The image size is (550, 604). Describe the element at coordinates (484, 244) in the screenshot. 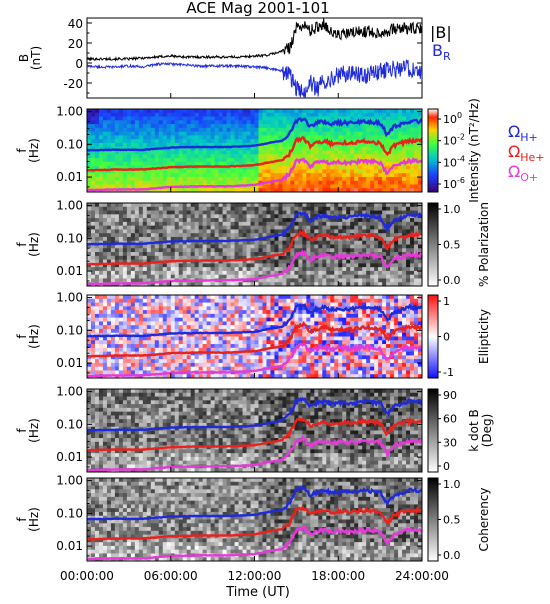

I see `colorbar-label: % Polarization` at that location.